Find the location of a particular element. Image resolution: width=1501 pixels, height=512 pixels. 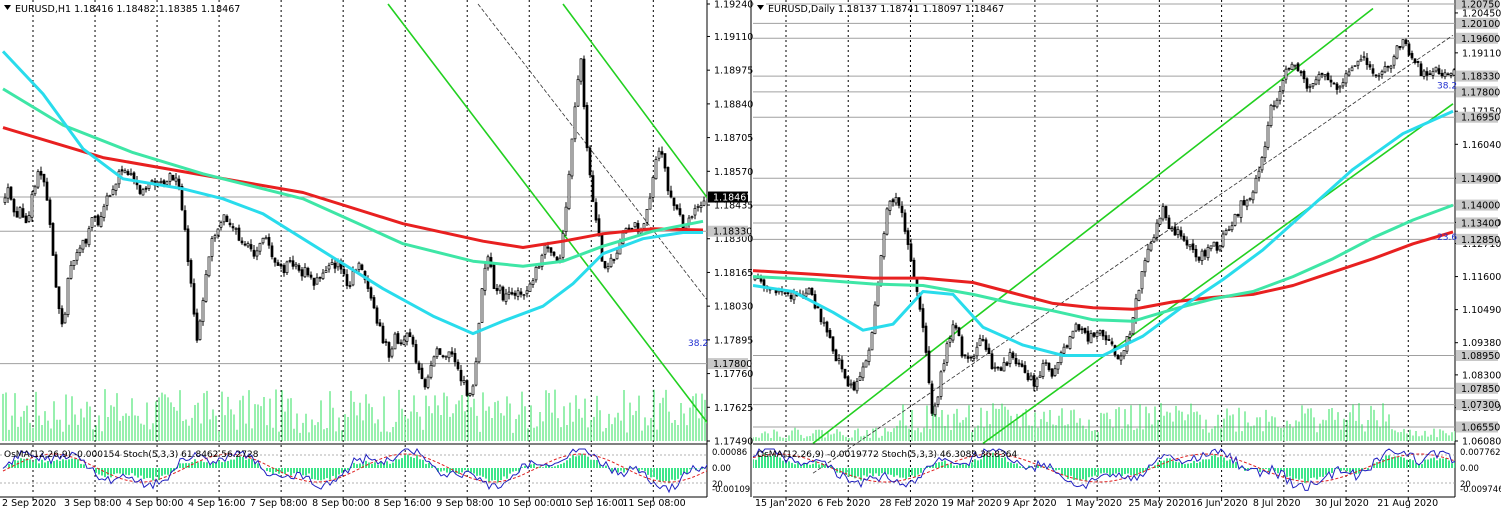

price-level-label: 1.18330 is located at coordinates (732, 232).